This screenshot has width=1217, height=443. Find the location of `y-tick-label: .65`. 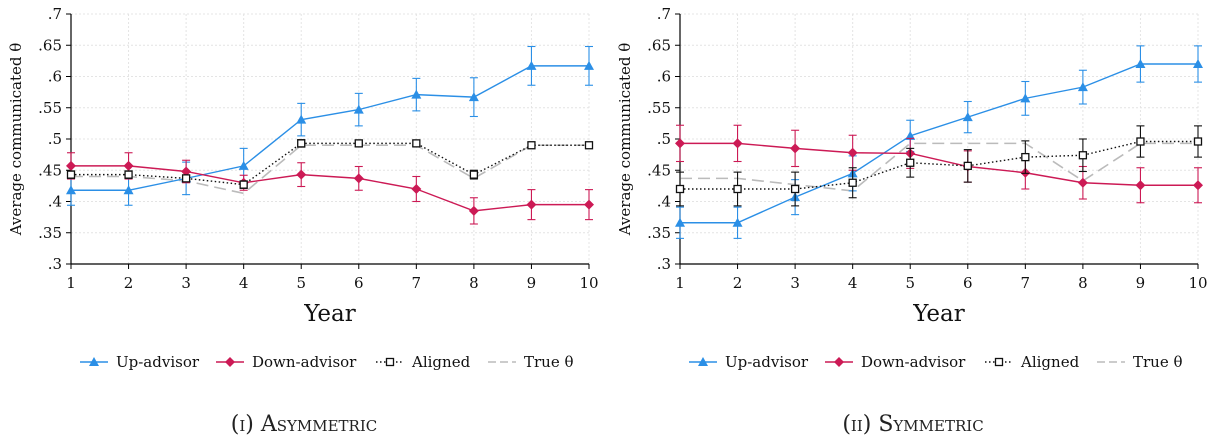

y-tick-label: .65 is located at coordinates (659, 45).